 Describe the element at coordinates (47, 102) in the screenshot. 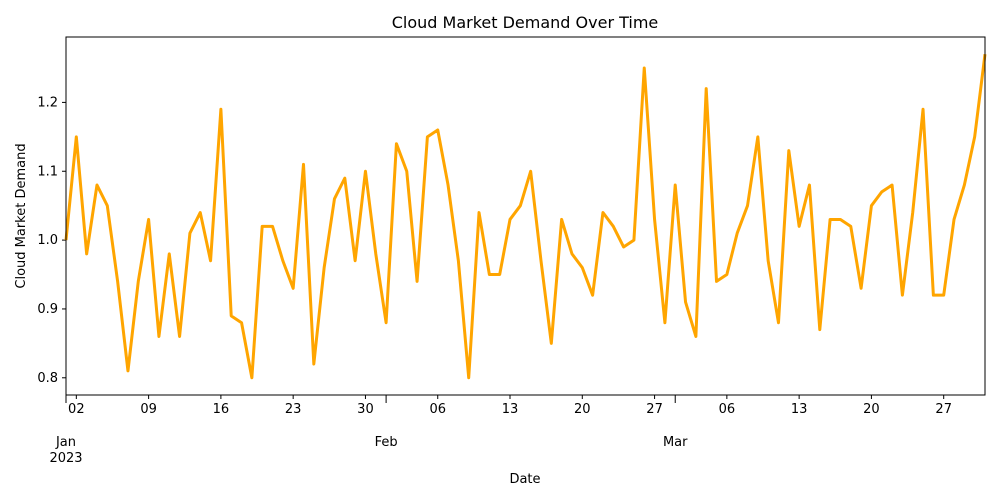

I see `y-tick-label: 1.2` at that location.